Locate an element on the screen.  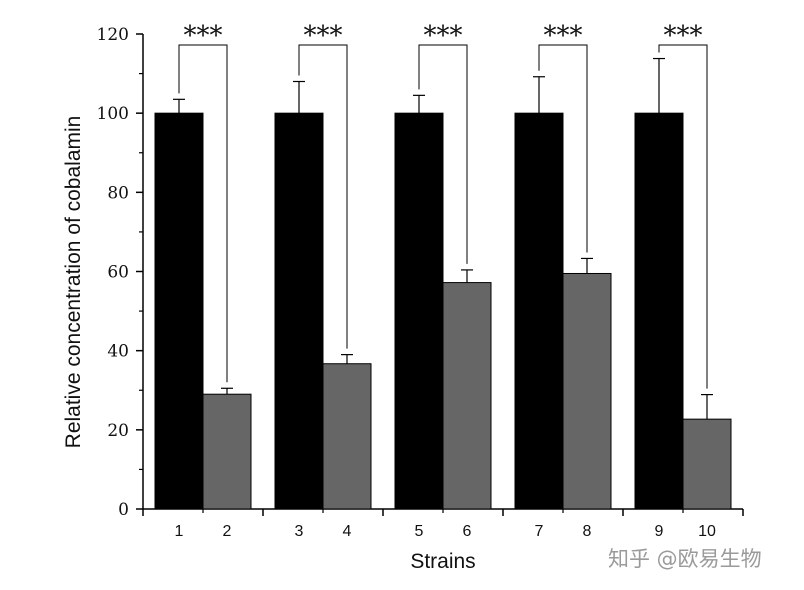
y-tick-label: 20 is located at coordinates (118, 431).